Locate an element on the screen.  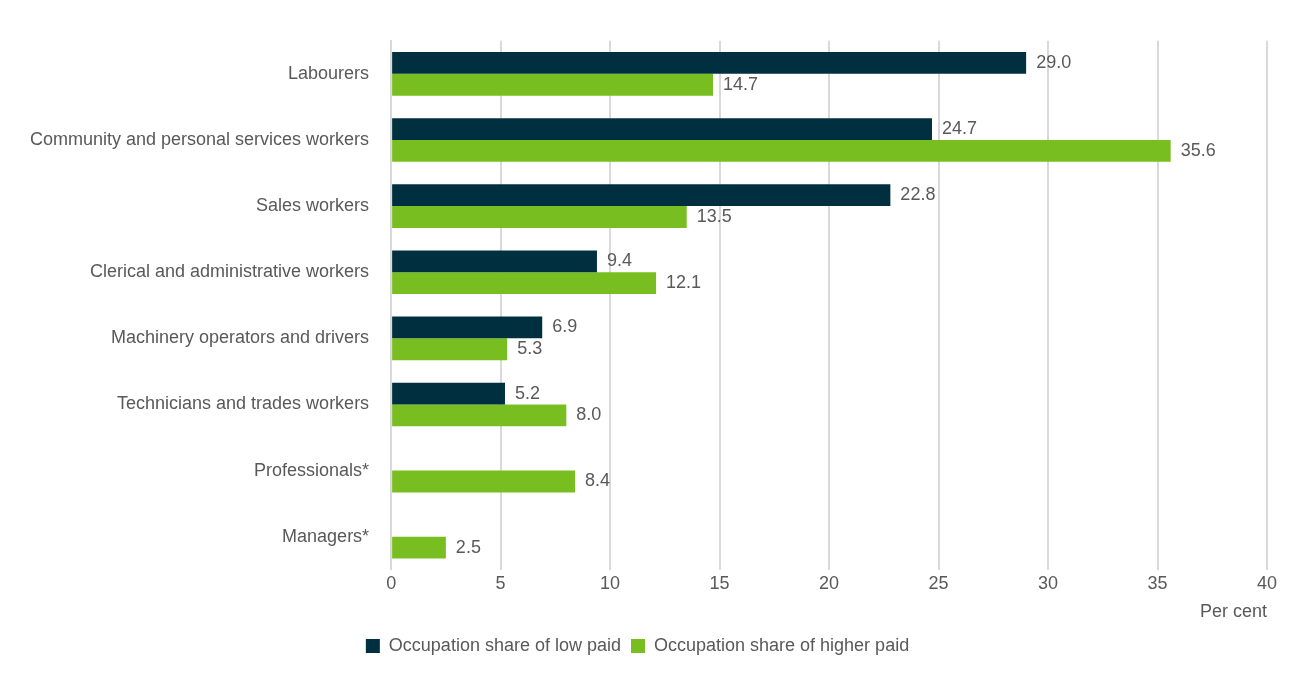
data-label: 6.9 is located at coordinates (565, 326).